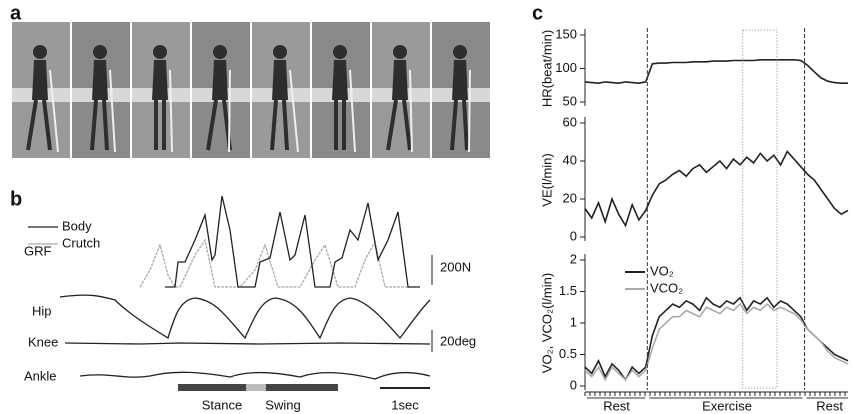 This screenshot has width=852, height=414. What do you see at coordinates (43, 341) in the screenshot?
I see `trace-label: Knee` at bounding box center [43, 341].